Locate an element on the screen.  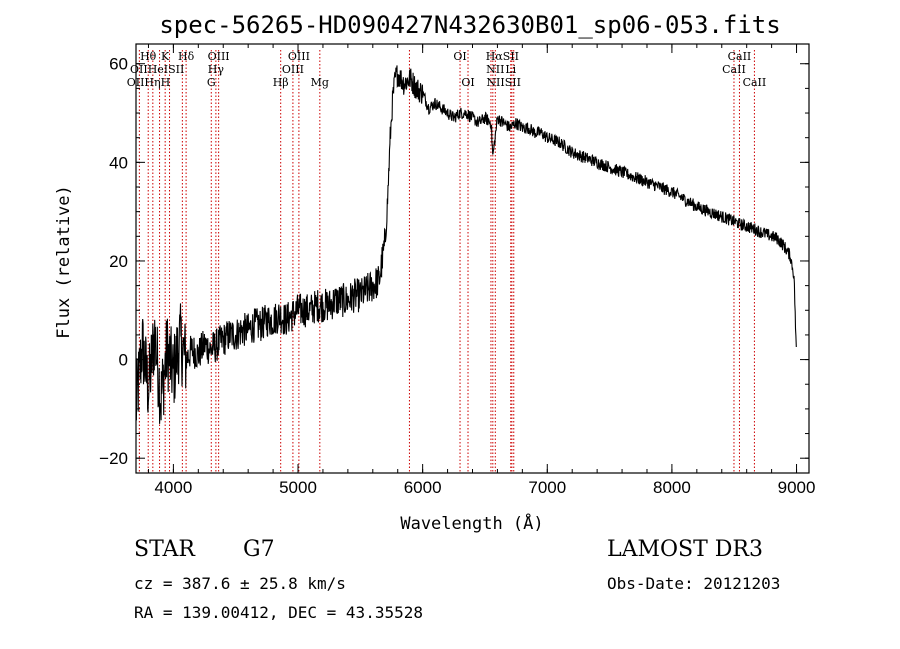
marker-label-4: OIII is located at coordinates (299, 56).